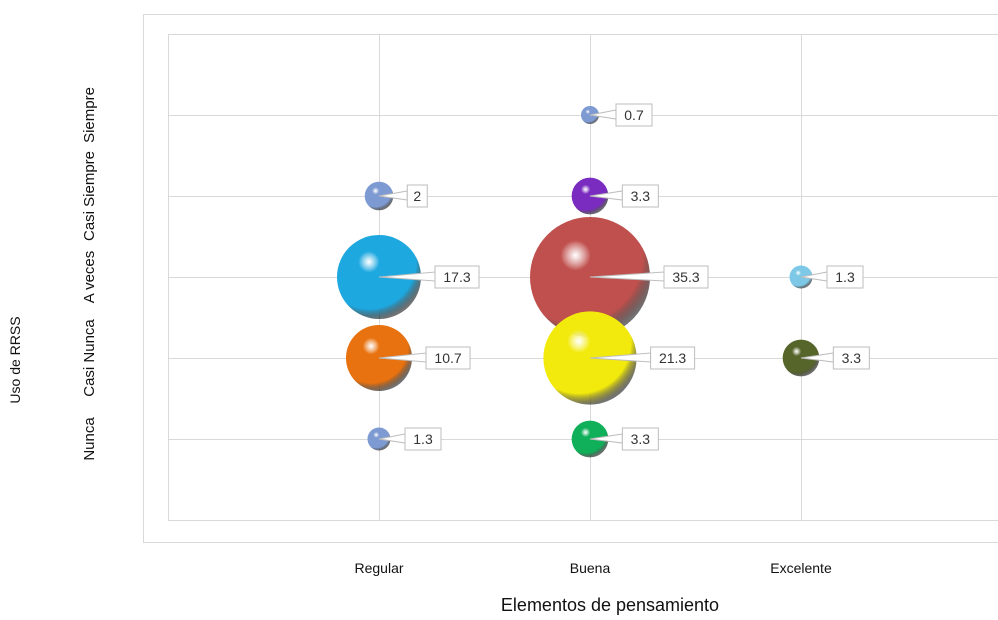  I want to click on y-tick-label: Casi Nunca, so click(89, 358).